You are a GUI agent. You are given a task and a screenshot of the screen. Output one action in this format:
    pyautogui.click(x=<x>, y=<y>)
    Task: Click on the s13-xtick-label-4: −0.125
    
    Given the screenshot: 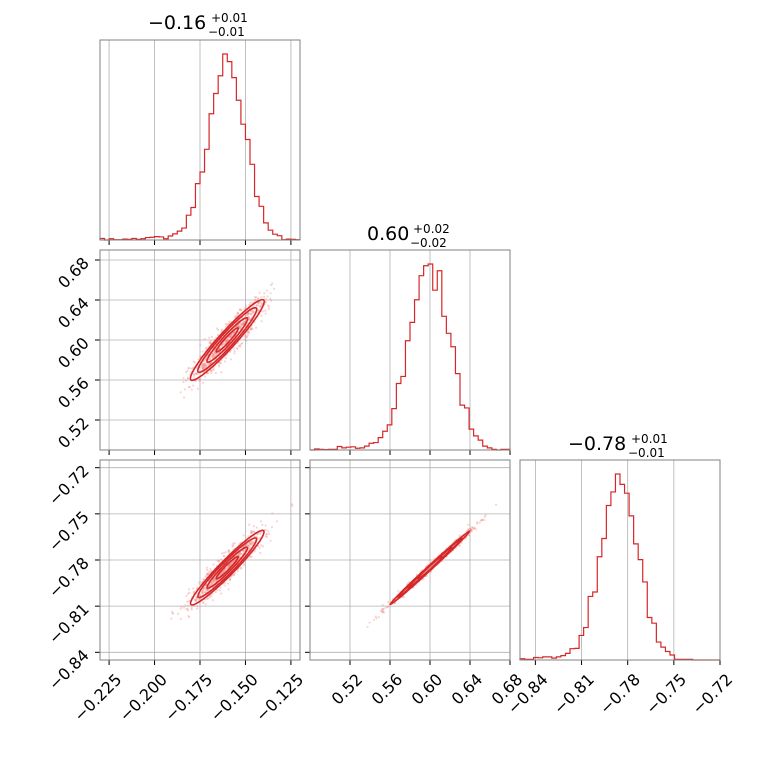 What is the action you would take?
    pyautogui.click(x=279, y=697)
    